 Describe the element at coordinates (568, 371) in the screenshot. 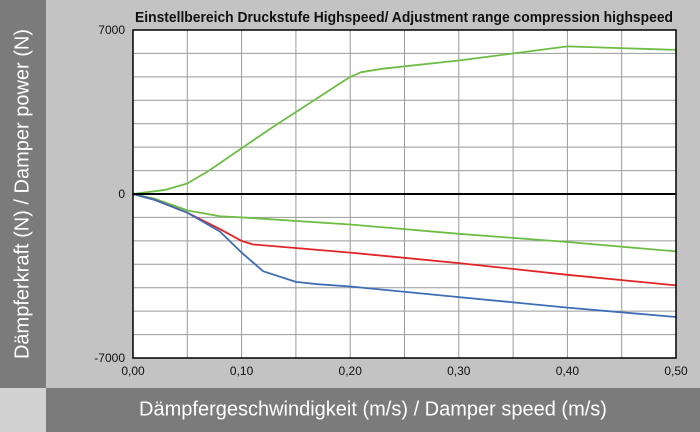

I see `x-tick-label: 0,40` at that location.